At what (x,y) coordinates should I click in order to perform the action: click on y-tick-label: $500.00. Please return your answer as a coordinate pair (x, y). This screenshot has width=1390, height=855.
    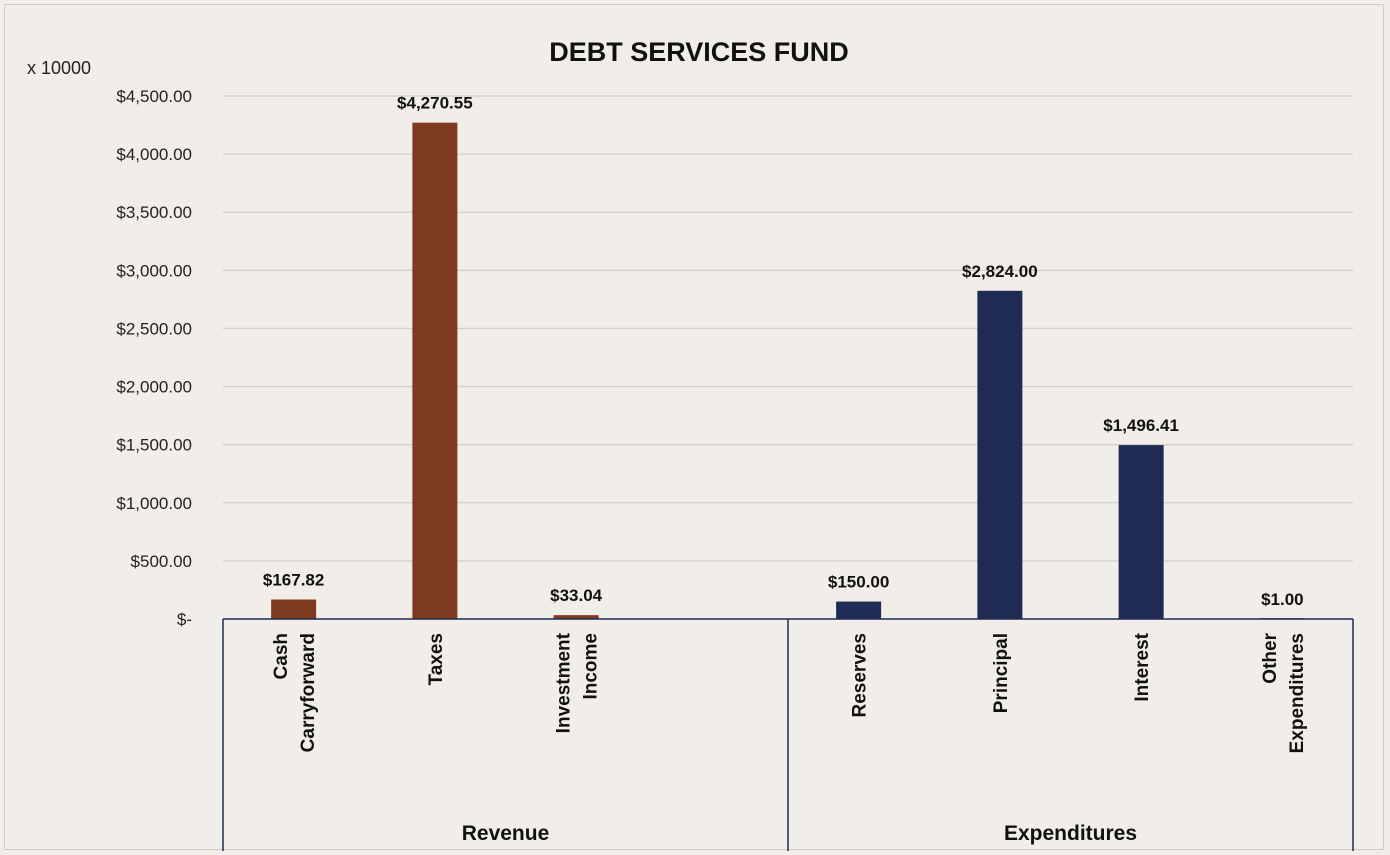
    Looking at the image, I should click on (161, 561).